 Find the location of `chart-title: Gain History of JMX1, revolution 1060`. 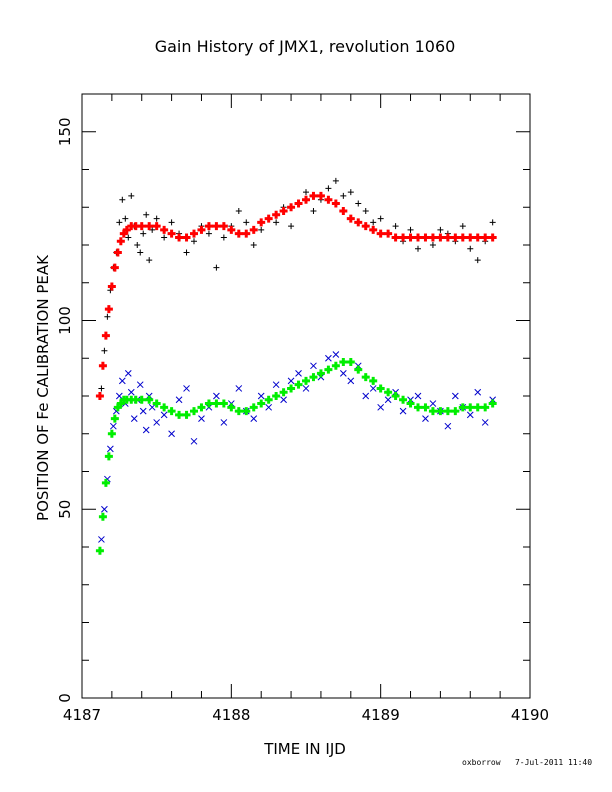

chart-title: Gain History of JMX1, revolution 1060 is located at coordinates (305, 46).